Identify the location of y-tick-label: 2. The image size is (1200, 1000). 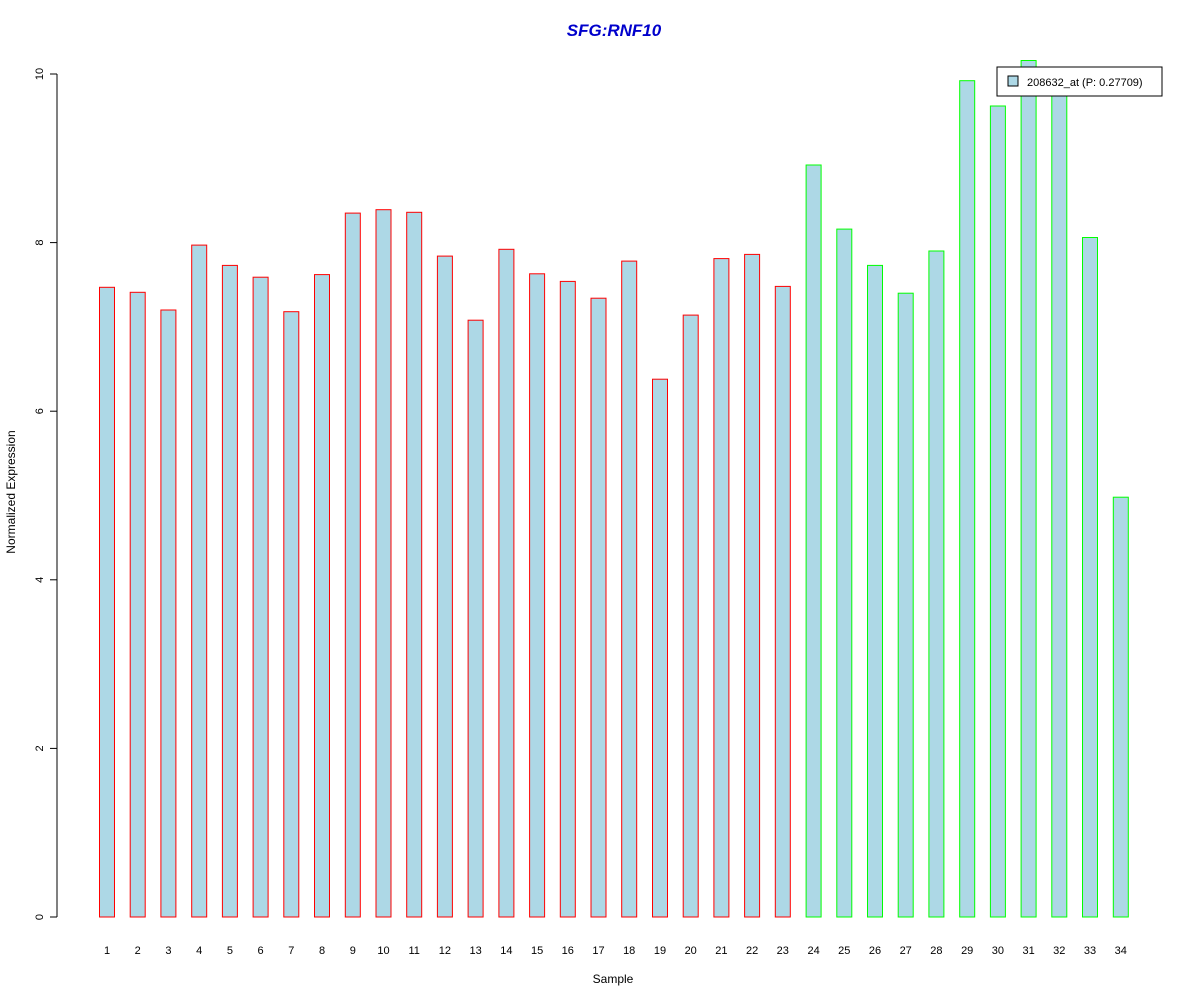
(40, 748).